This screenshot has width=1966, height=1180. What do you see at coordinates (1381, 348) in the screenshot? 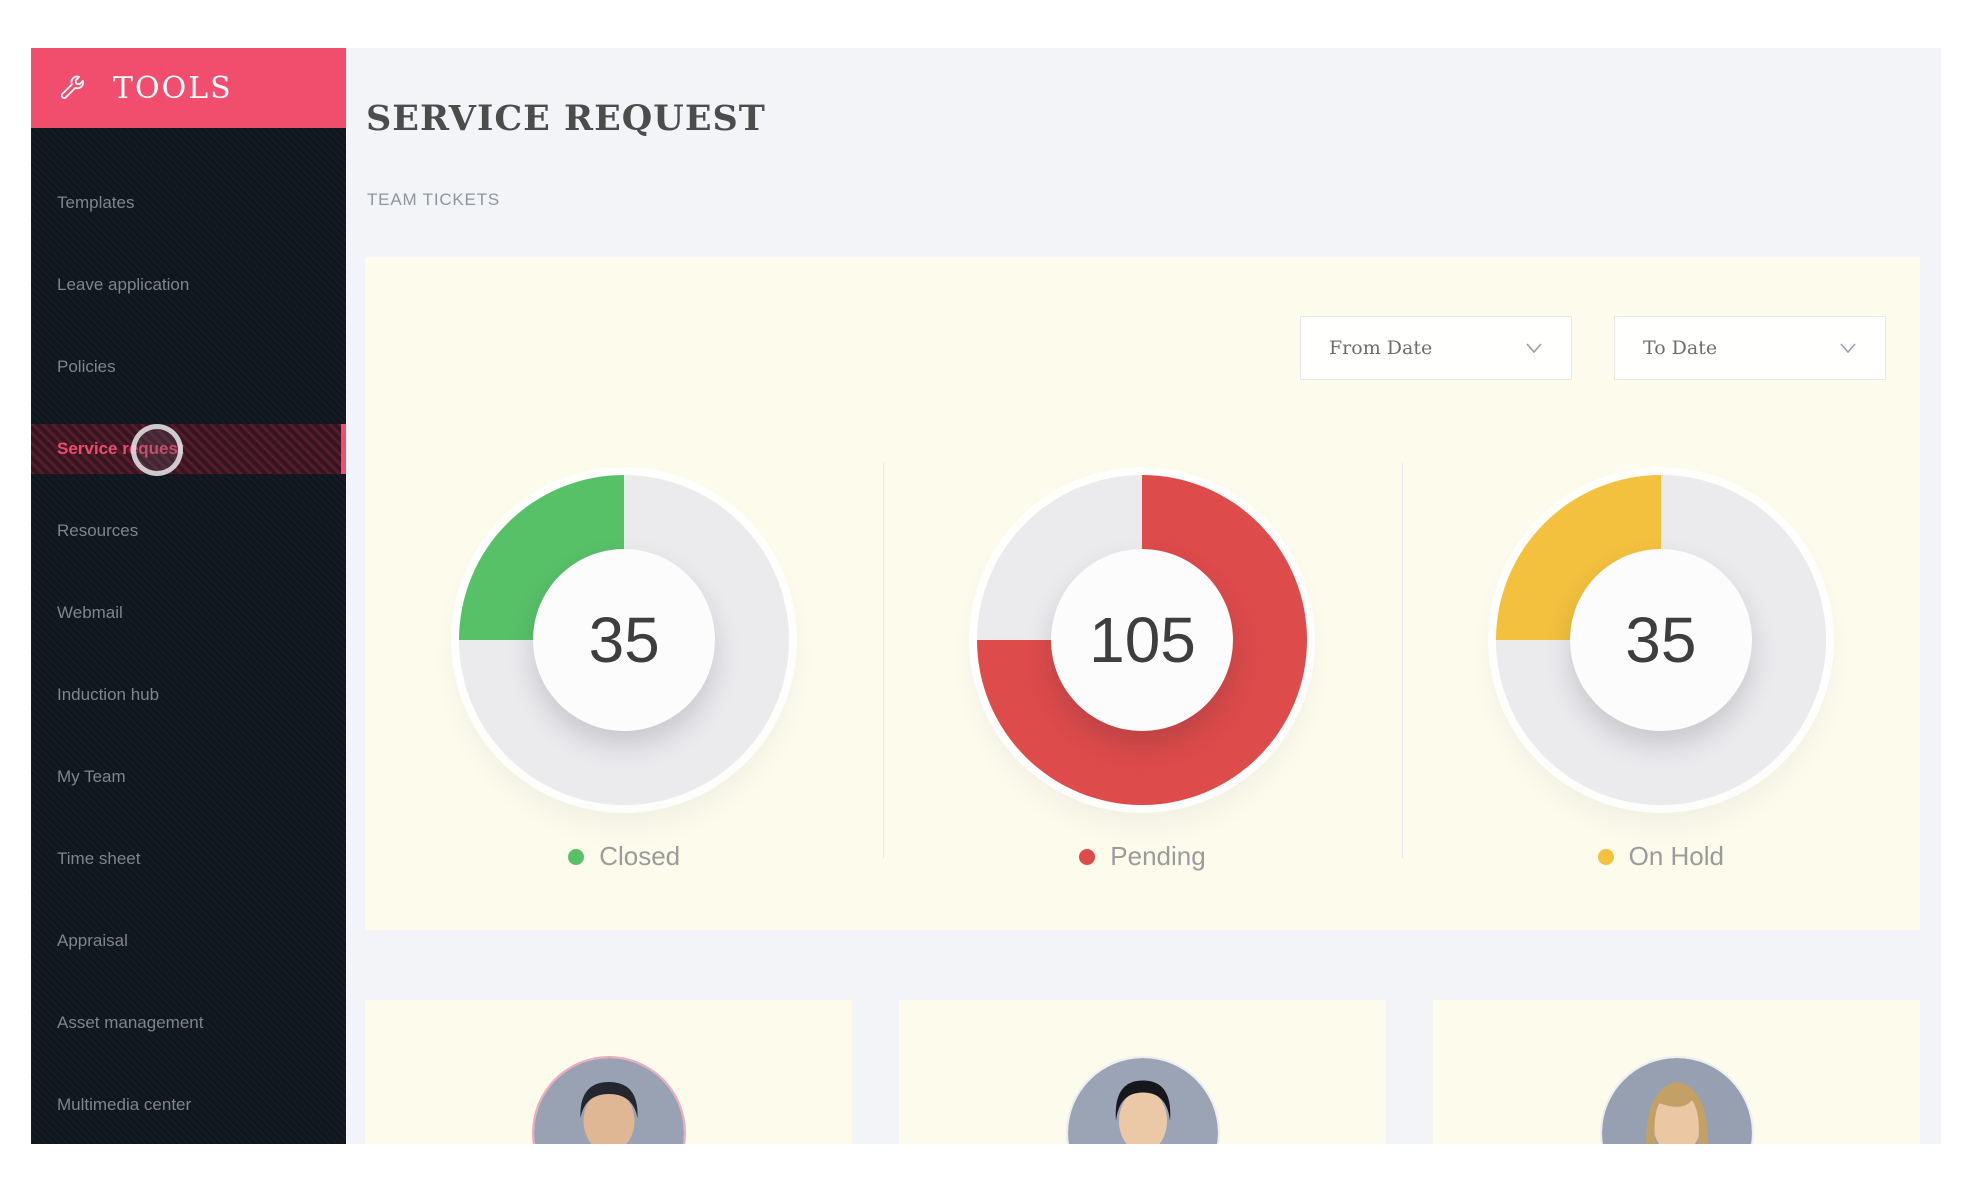
I see `from-date-label: From Date` at bounding box center [1381, 348].